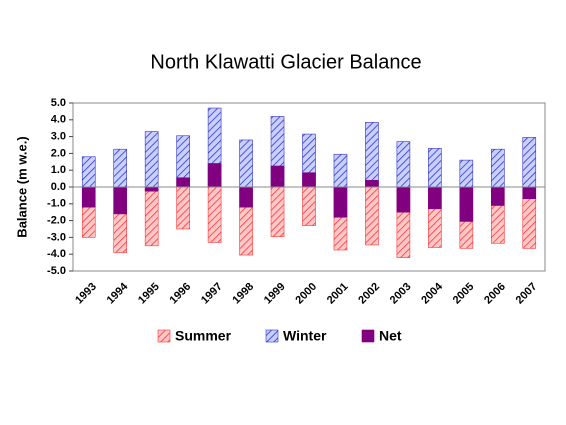 The height and width of the screenshot is (425, 566). I want to click on legend-label: Net, so click(390, 336).